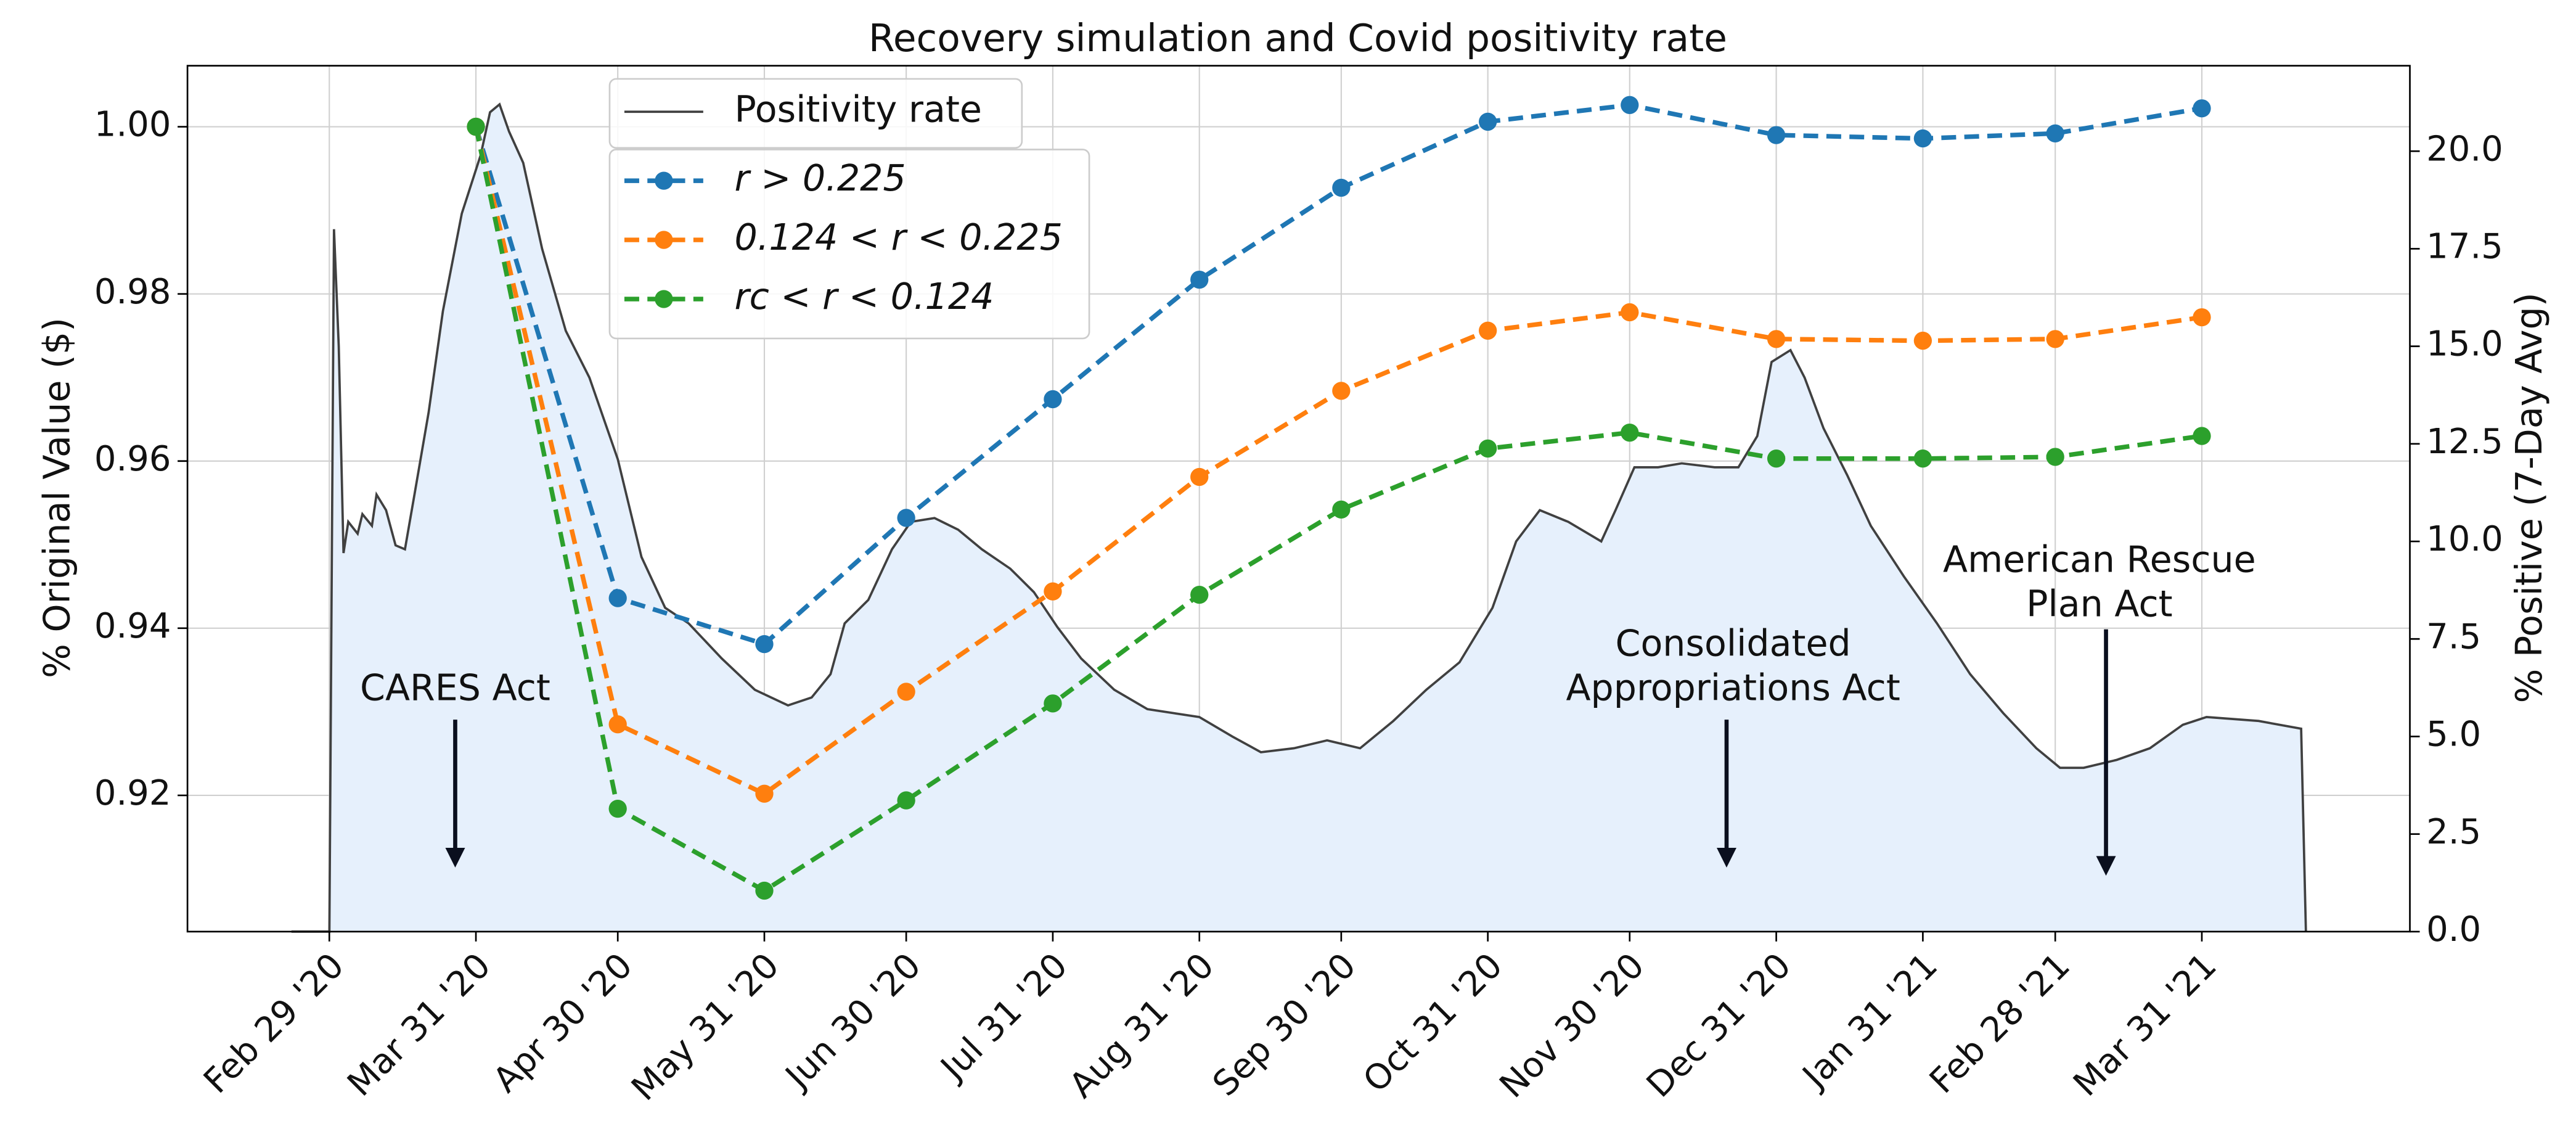 The height and width of the screenshot is (1137, 2576). I want to click on legend-label: Positivity rate, so click(858, 109).